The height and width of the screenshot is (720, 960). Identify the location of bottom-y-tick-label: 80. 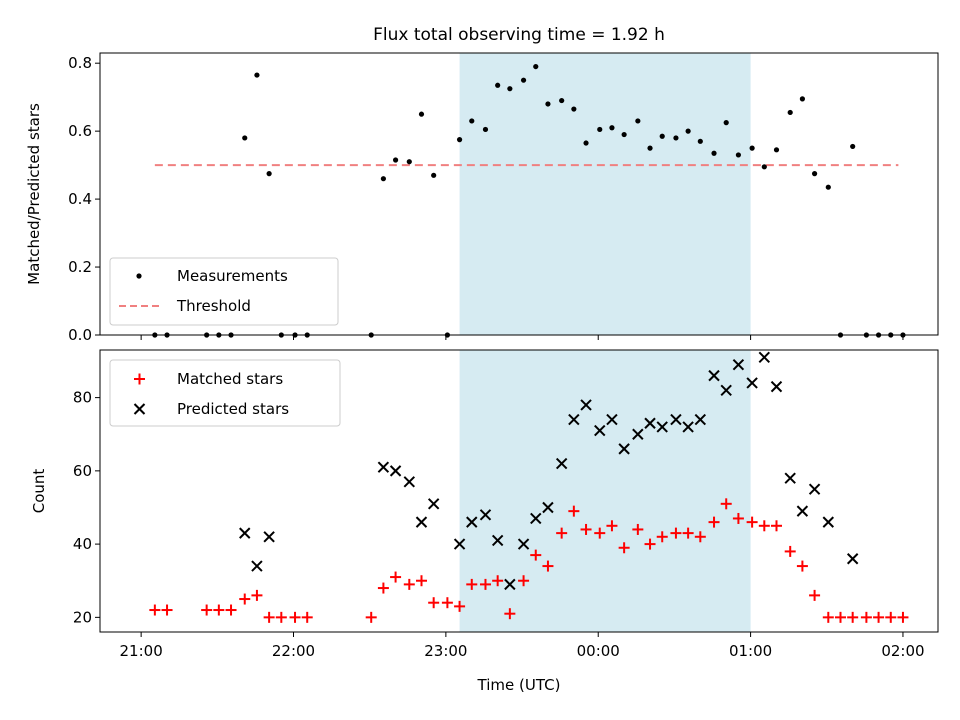
(82, 398).